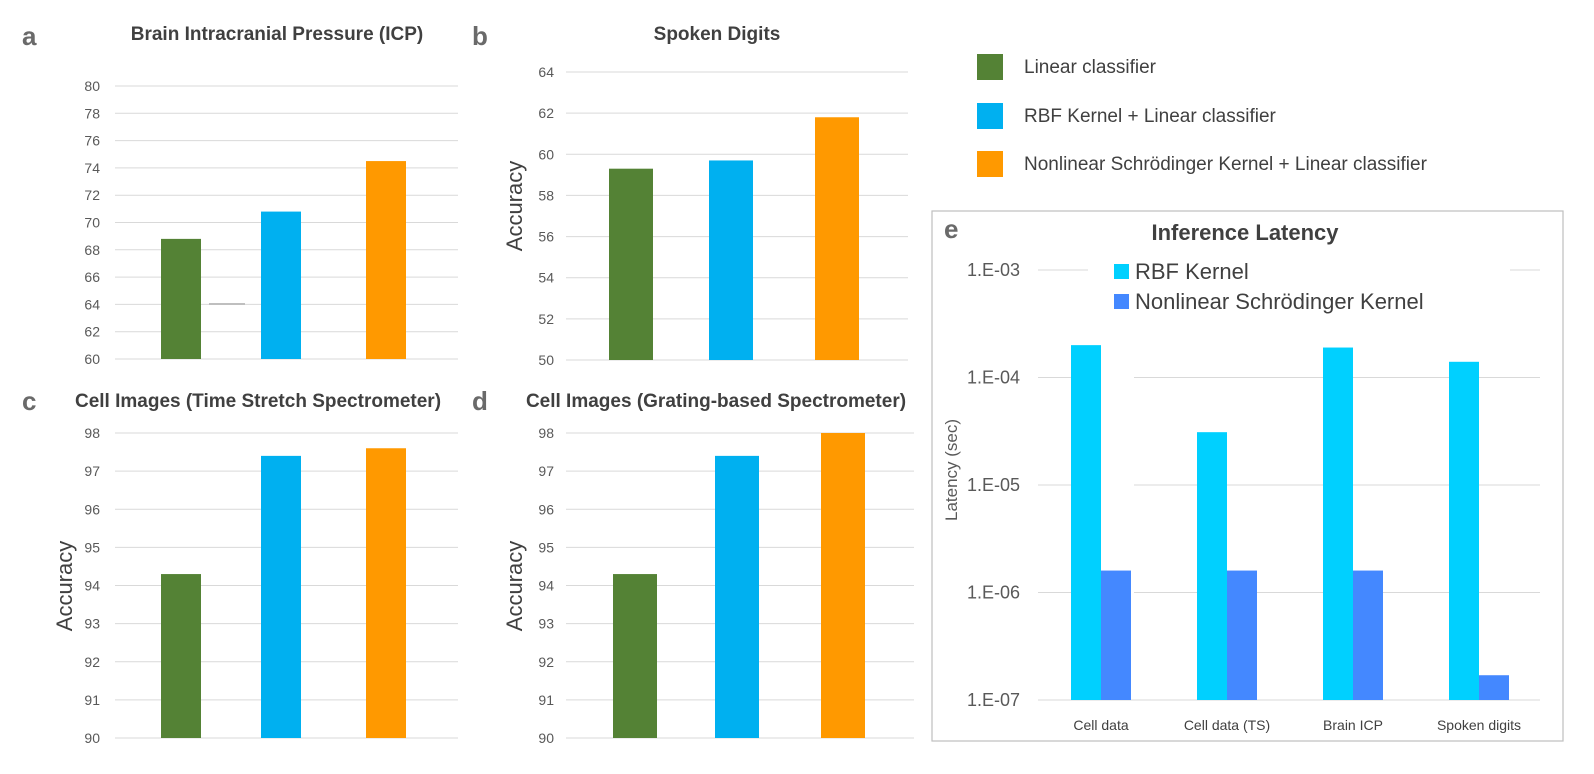  Describe the element at coordinates (92, 113) in the screenshot. I see `panel-a-y-tick-label: 78` at that location.